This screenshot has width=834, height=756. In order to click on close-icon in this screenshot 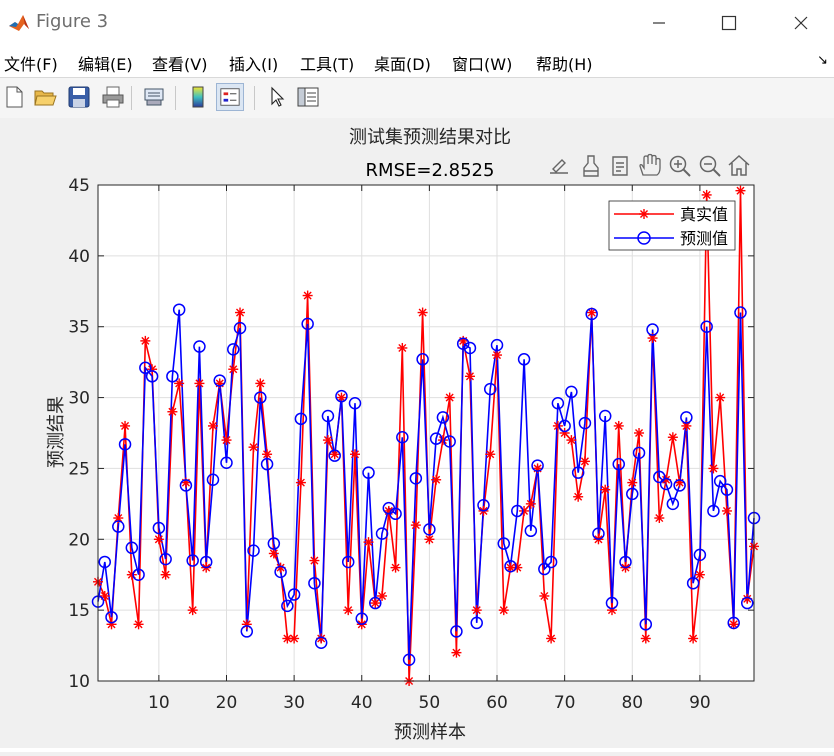, I will do `click(801, 22)`.